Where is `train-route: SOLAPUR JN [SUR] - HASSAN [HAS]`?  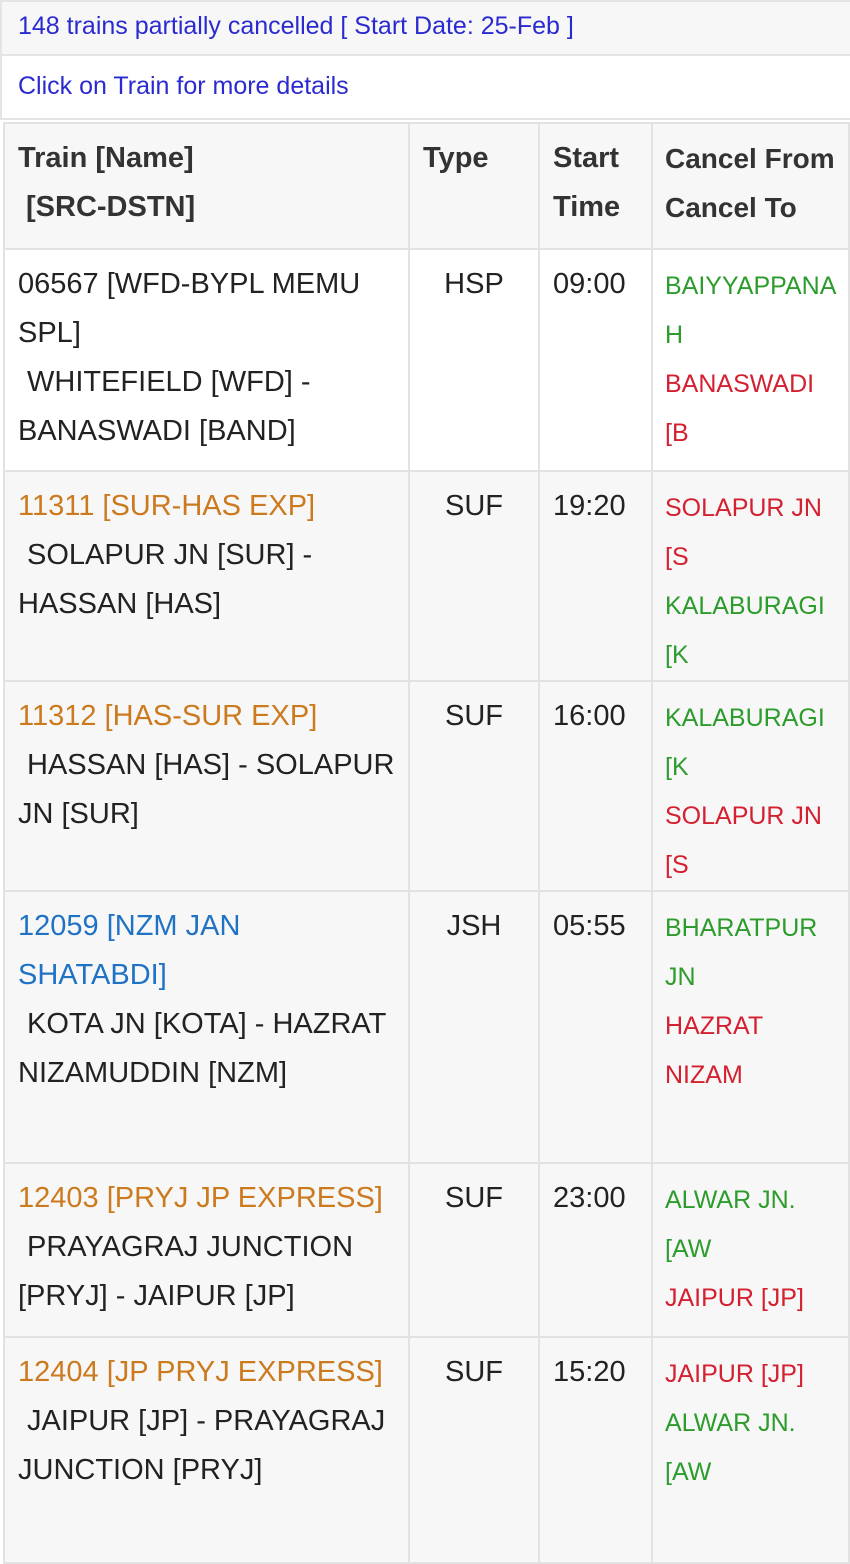
train-route: SOLAPUR JN [SUR] - HASSAN [HAS] is located at coordinates (165, 579).